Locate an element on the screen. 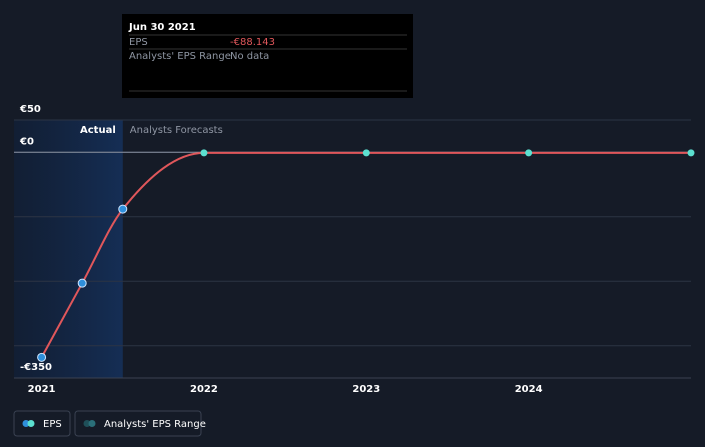 The height and width of the screenshot is (447, 705). tooltip-box is located at coordinates (267, 56).